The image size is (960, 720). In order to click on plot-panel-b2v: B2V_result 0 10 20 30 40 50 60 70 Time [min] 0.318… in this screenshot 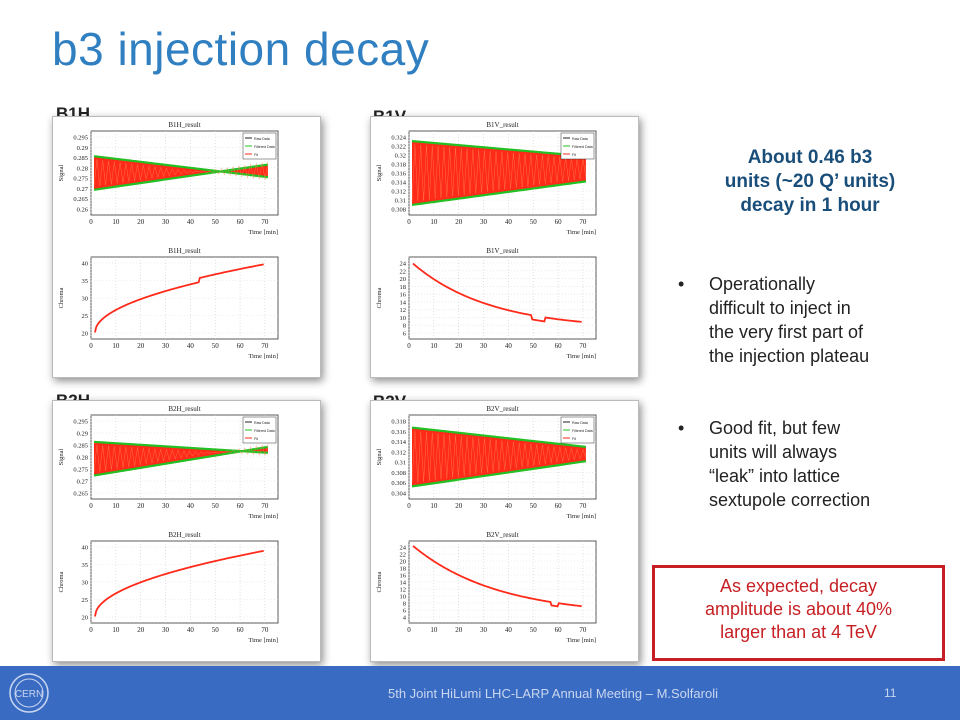, I will do `click(504, 531)`.